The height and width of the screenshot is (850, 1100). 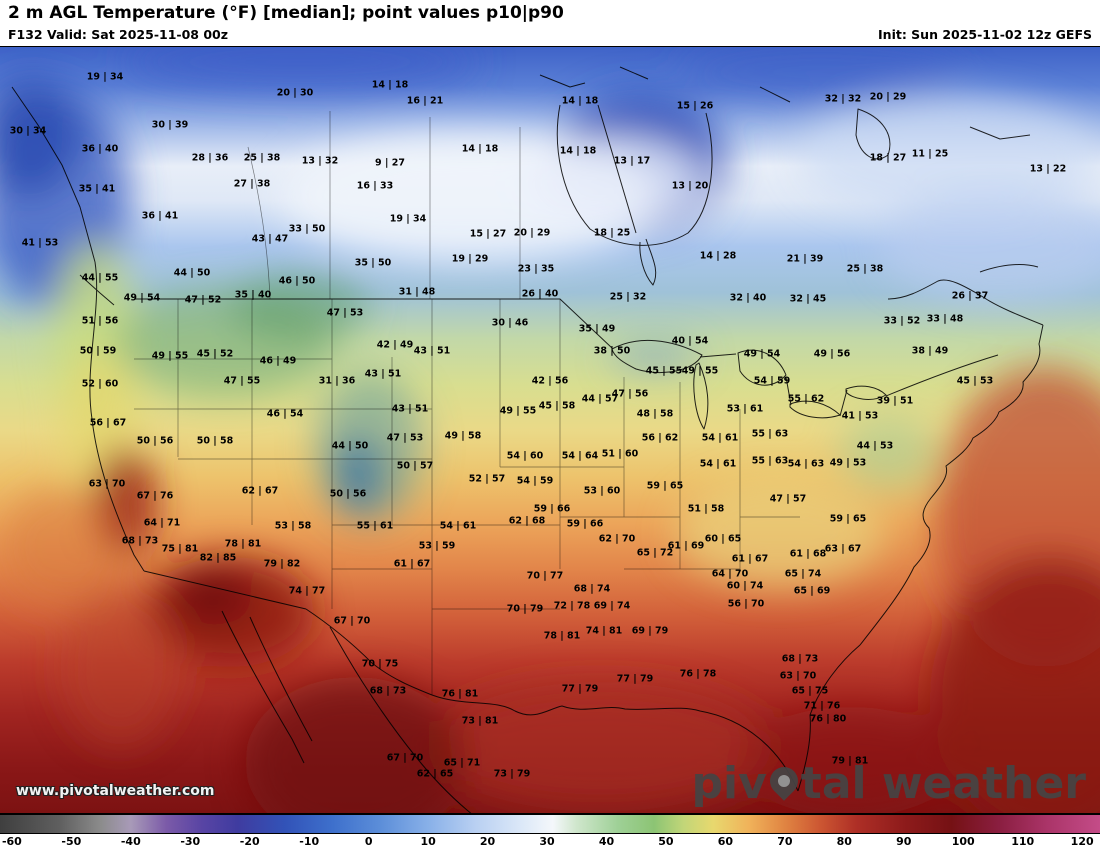 I want to click on point-value: 40 | 54, so click(x=690, y=341).